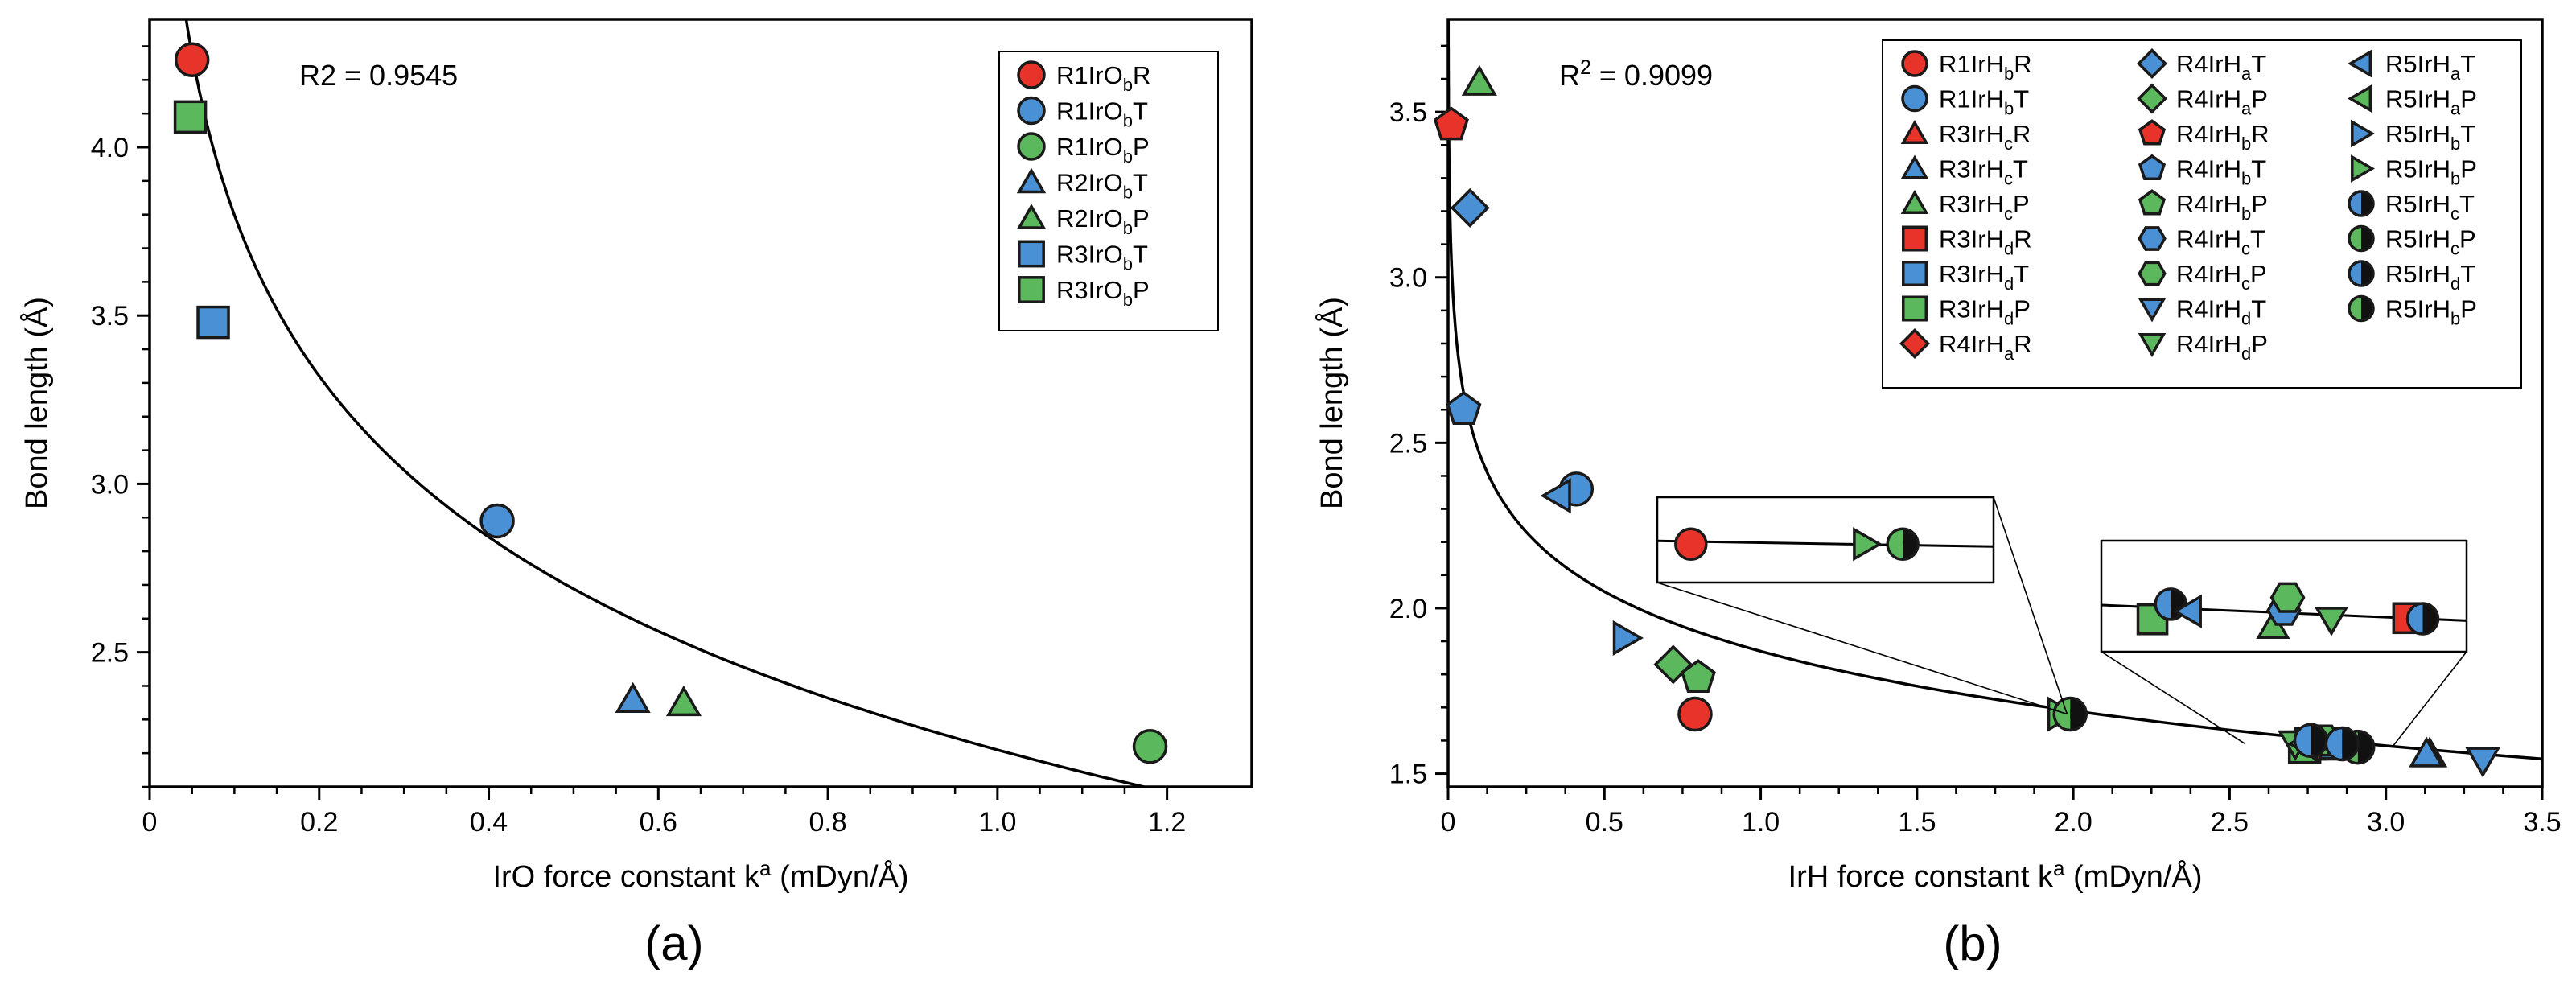 This screenshot has height=984, width=2576. What do you see at coordinates (2542, 822) in the screenshot?
I see `x-tick-label: 3.5` at bounding box center [2542, 822].